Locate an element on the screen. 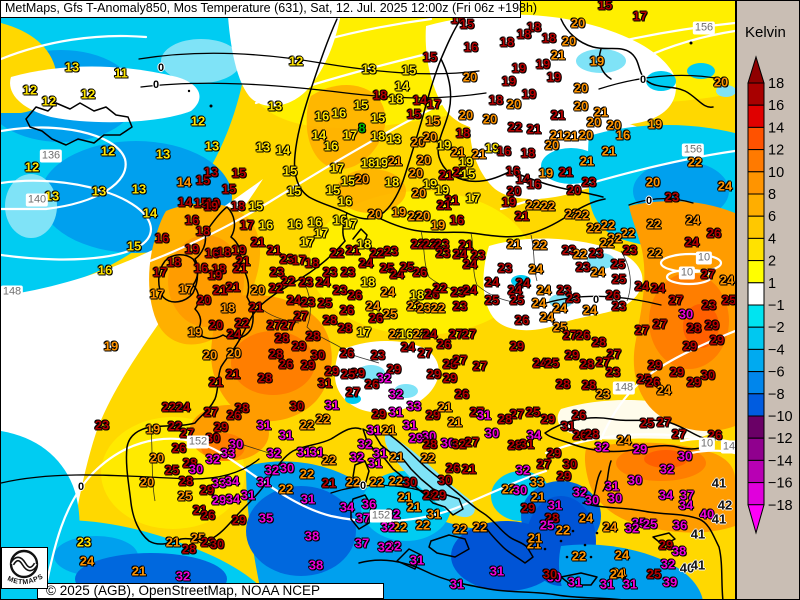  legend-tick-label: −10 is located at coordinates (780, 417).